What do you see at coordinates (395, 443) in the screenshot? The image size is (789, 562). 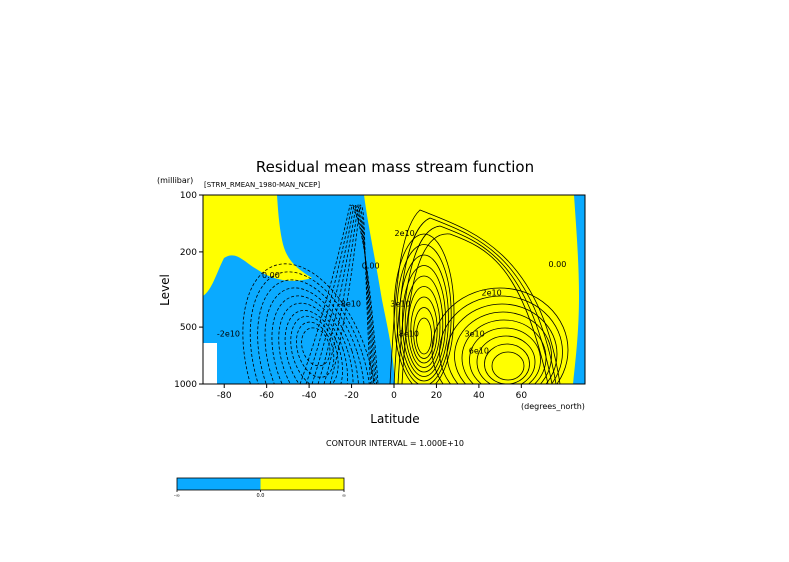 I see `contour-interval-text: CONTOUR INTERVAL = 1.000E+10` at bounding box center [395, 443].